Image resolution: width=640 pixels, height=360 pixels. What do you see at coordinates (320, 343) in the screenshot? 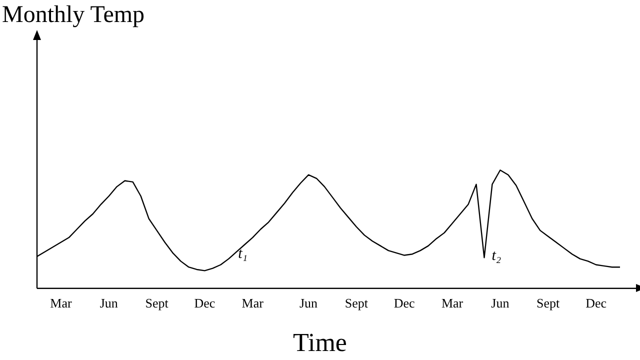
I see `x-axis-title: Time` at bounding box center [320, 343].